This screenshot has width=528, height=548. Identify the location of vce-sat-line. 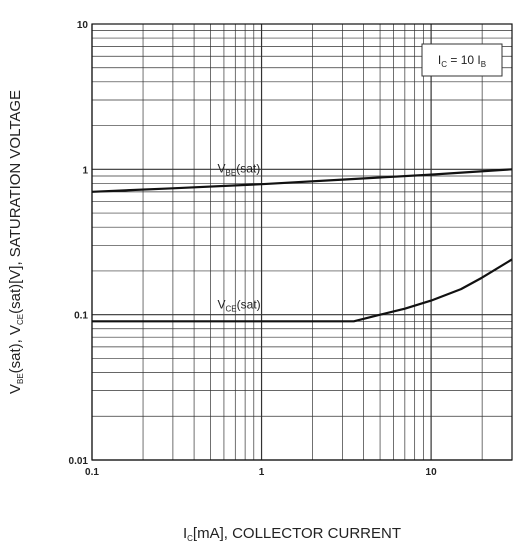
(302, 290).